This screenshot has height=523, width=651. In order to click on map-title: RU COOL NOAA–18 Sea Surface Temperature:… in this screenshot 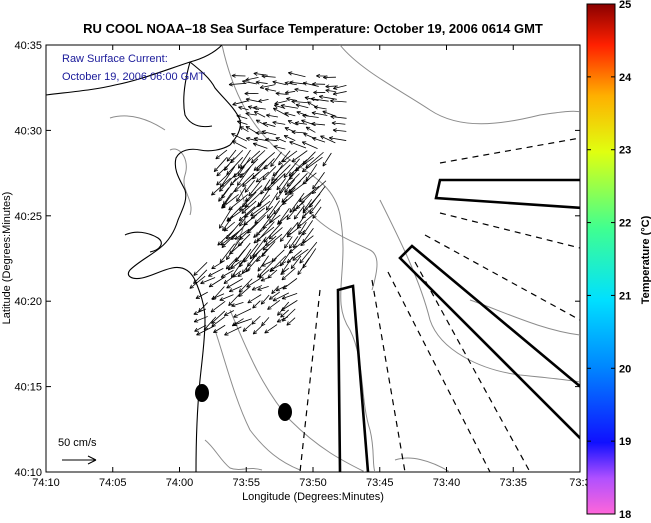, I will do `click(313, 28)`.